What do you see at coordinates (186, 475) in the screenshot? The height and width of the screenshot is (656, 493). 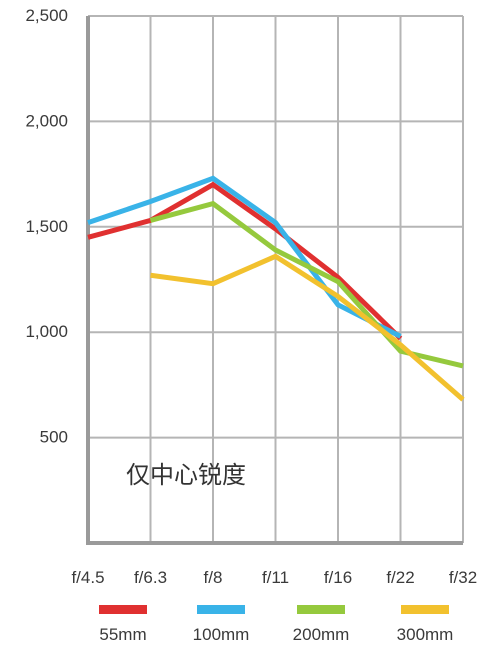 I see `chart-annotation: 仅中心锐度` at bounding box center [186, 475].